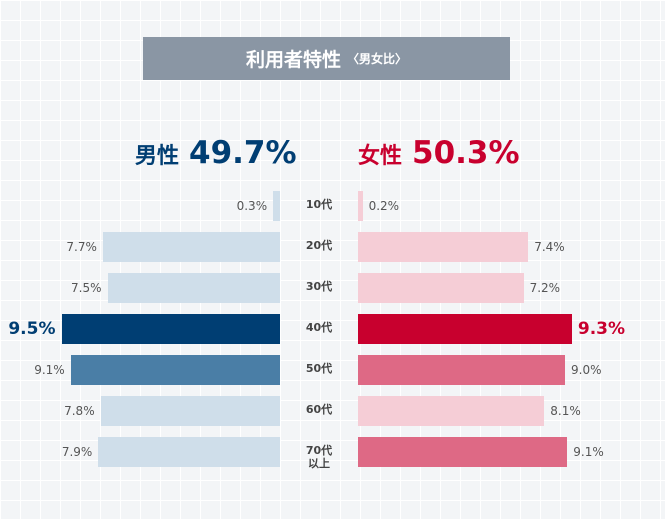  Describe the element at coordinates (384, 206) in the screenshot. I see `value-label: 0.2%` at that location.